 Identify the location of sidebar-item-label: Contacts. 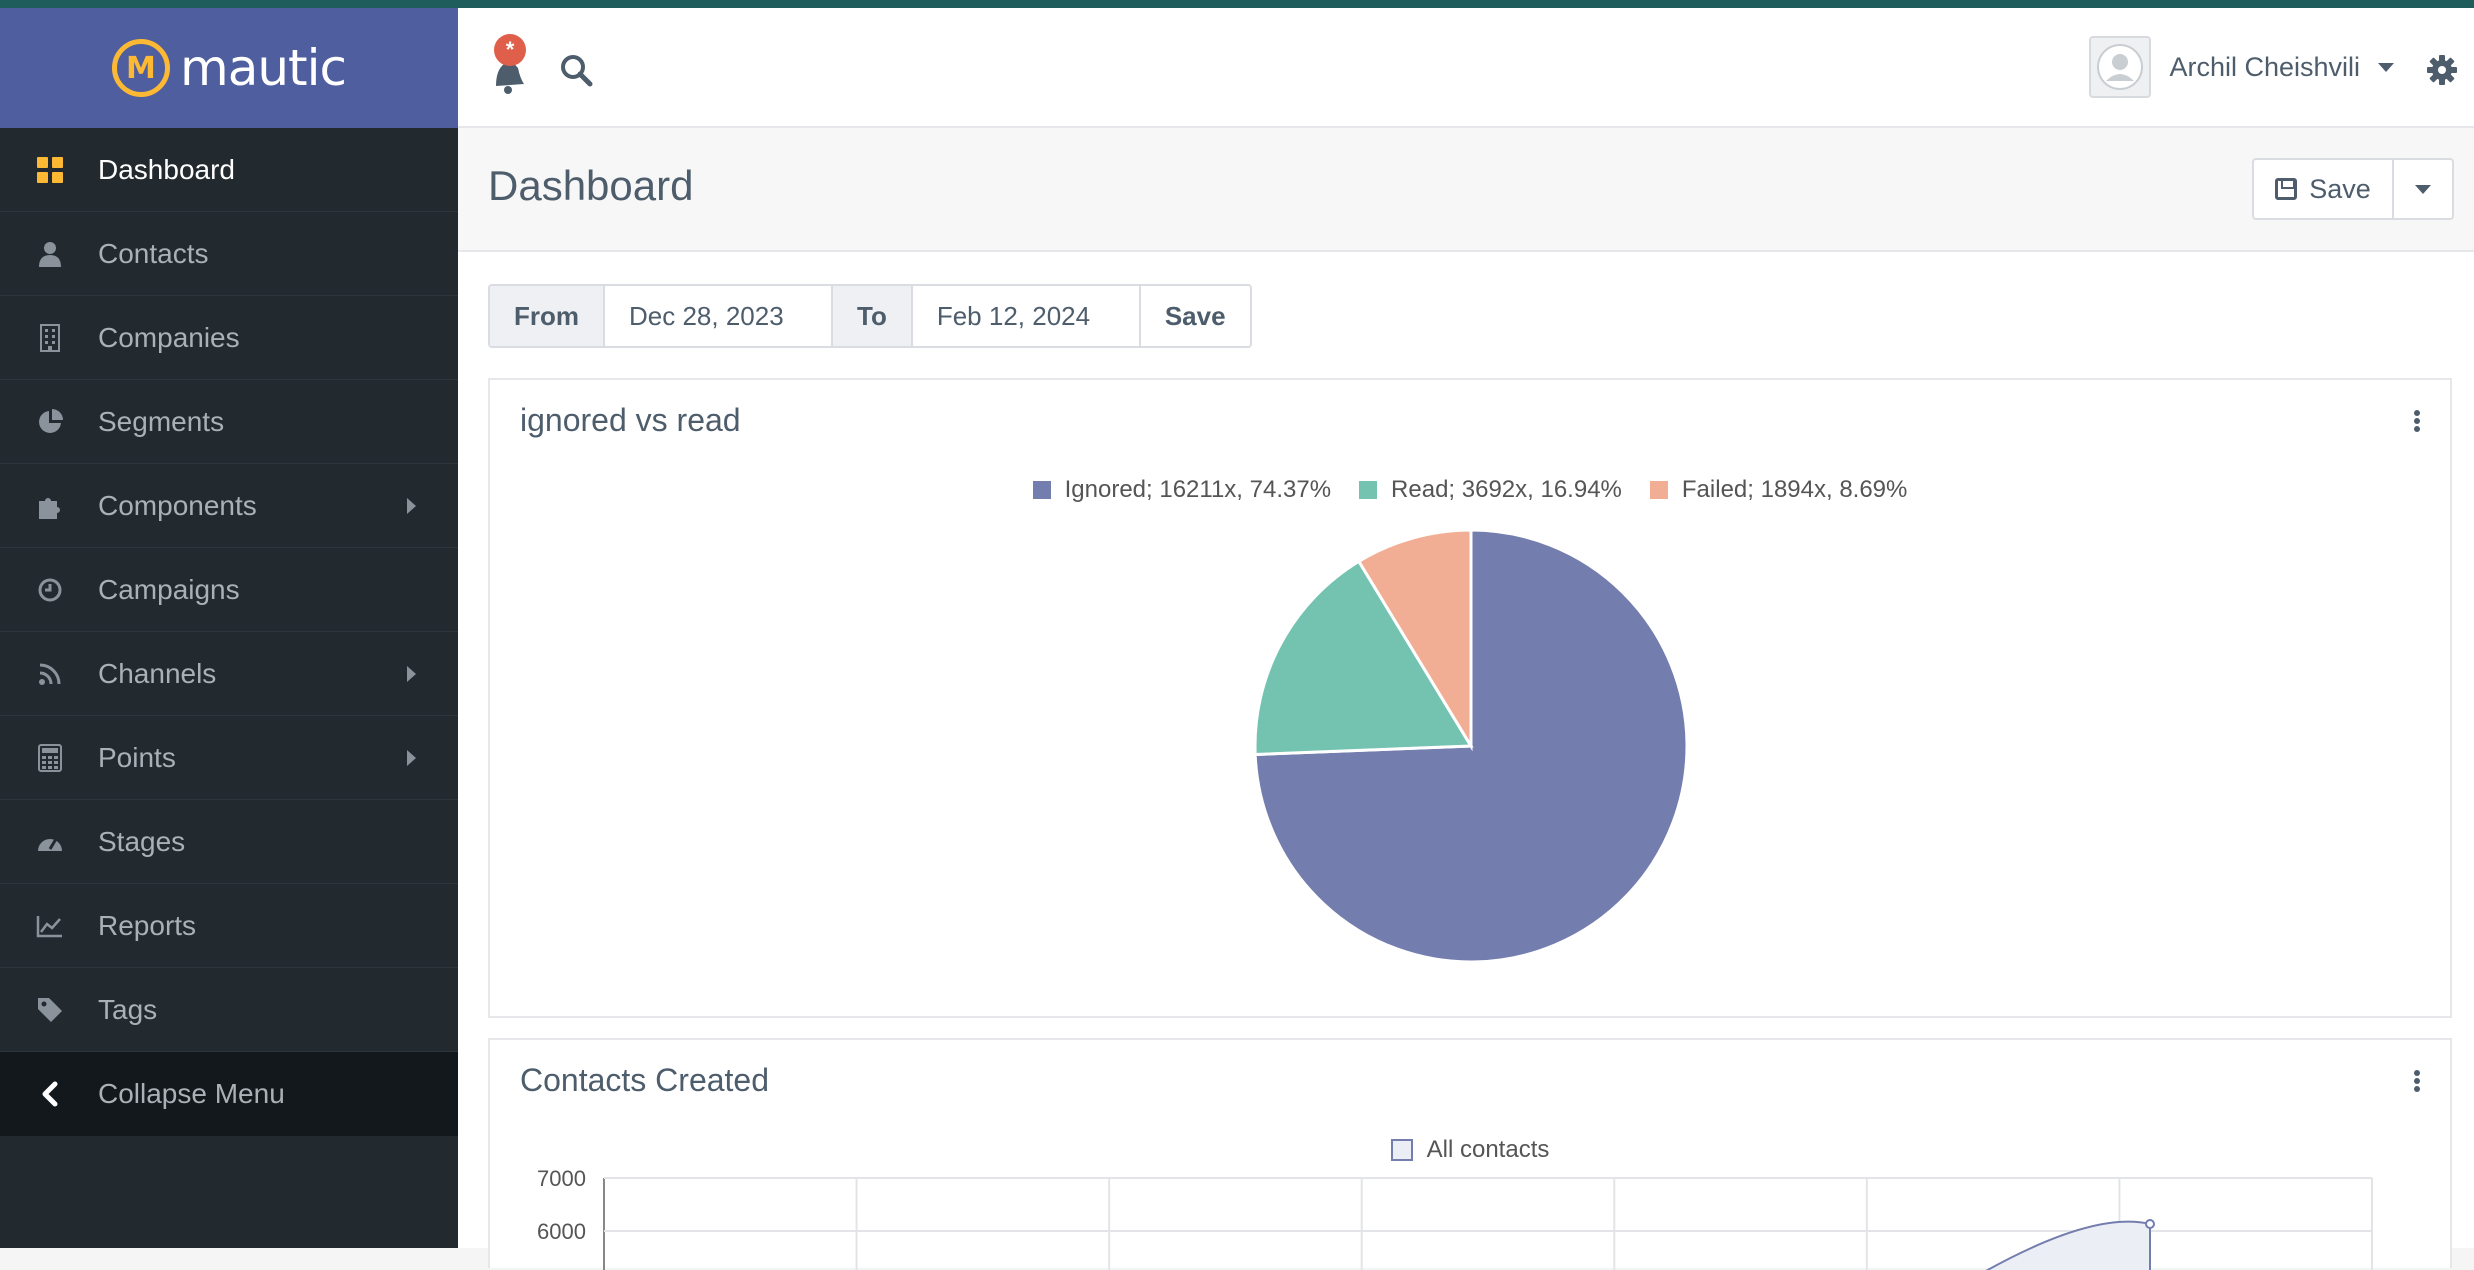
(153, 253).